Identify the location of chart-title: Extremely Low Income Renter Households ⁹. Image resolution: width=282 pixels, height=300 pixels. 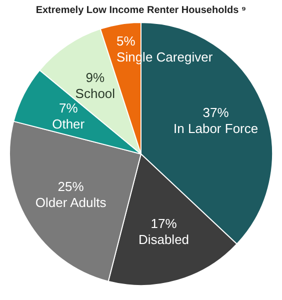
(141, 10).